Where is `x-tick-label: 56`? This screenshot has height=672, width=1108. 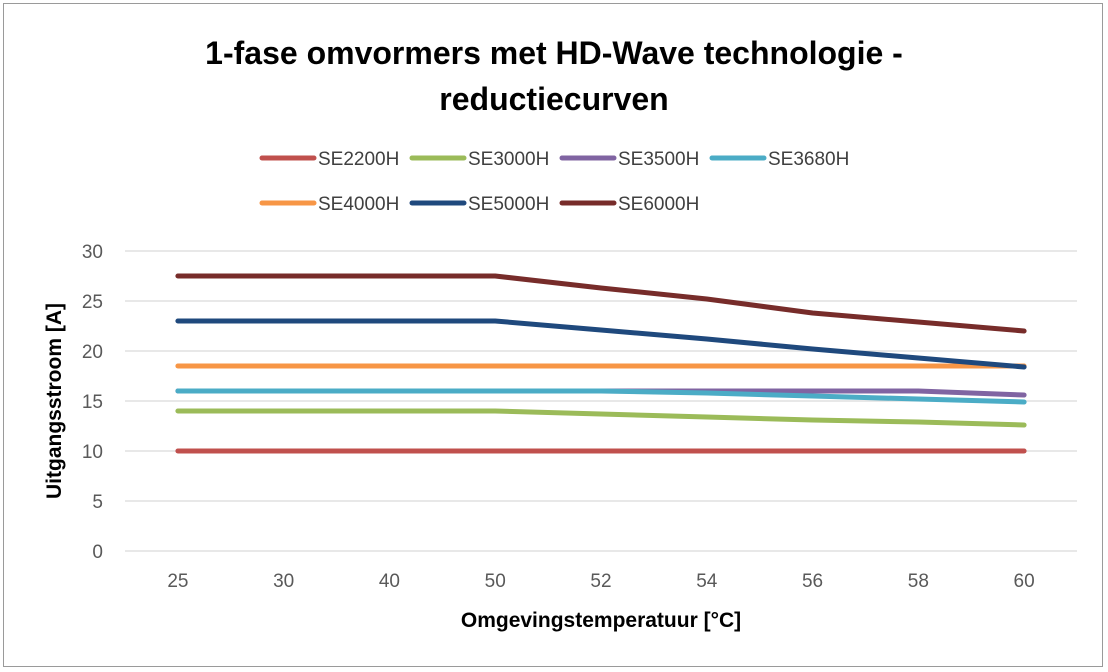 x-tick-label: 56 is located at coordinates (812, 581).